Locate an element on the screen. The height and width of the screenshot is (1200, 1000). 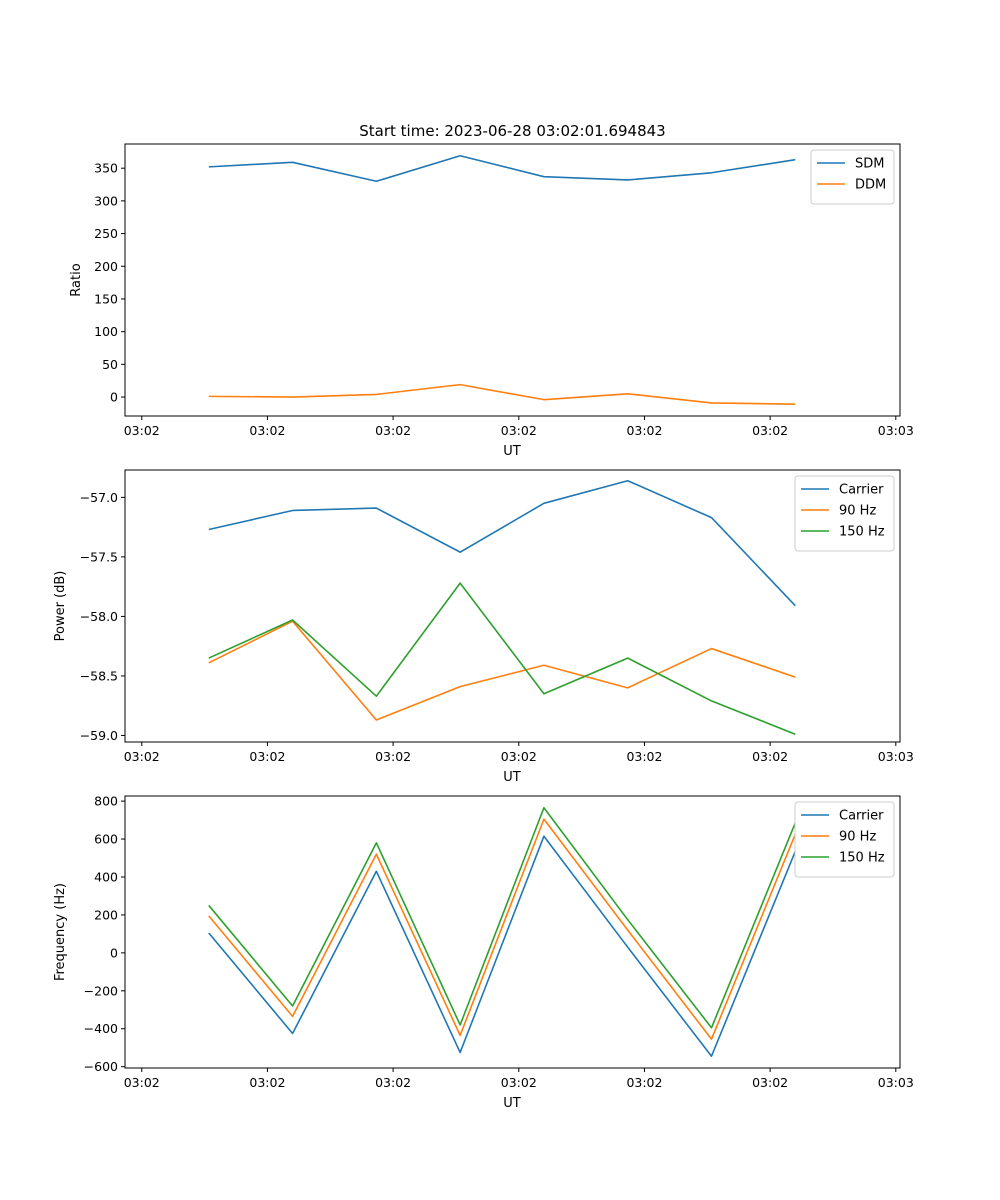
legend-entry: SDM is located at coordinates (869, 164).